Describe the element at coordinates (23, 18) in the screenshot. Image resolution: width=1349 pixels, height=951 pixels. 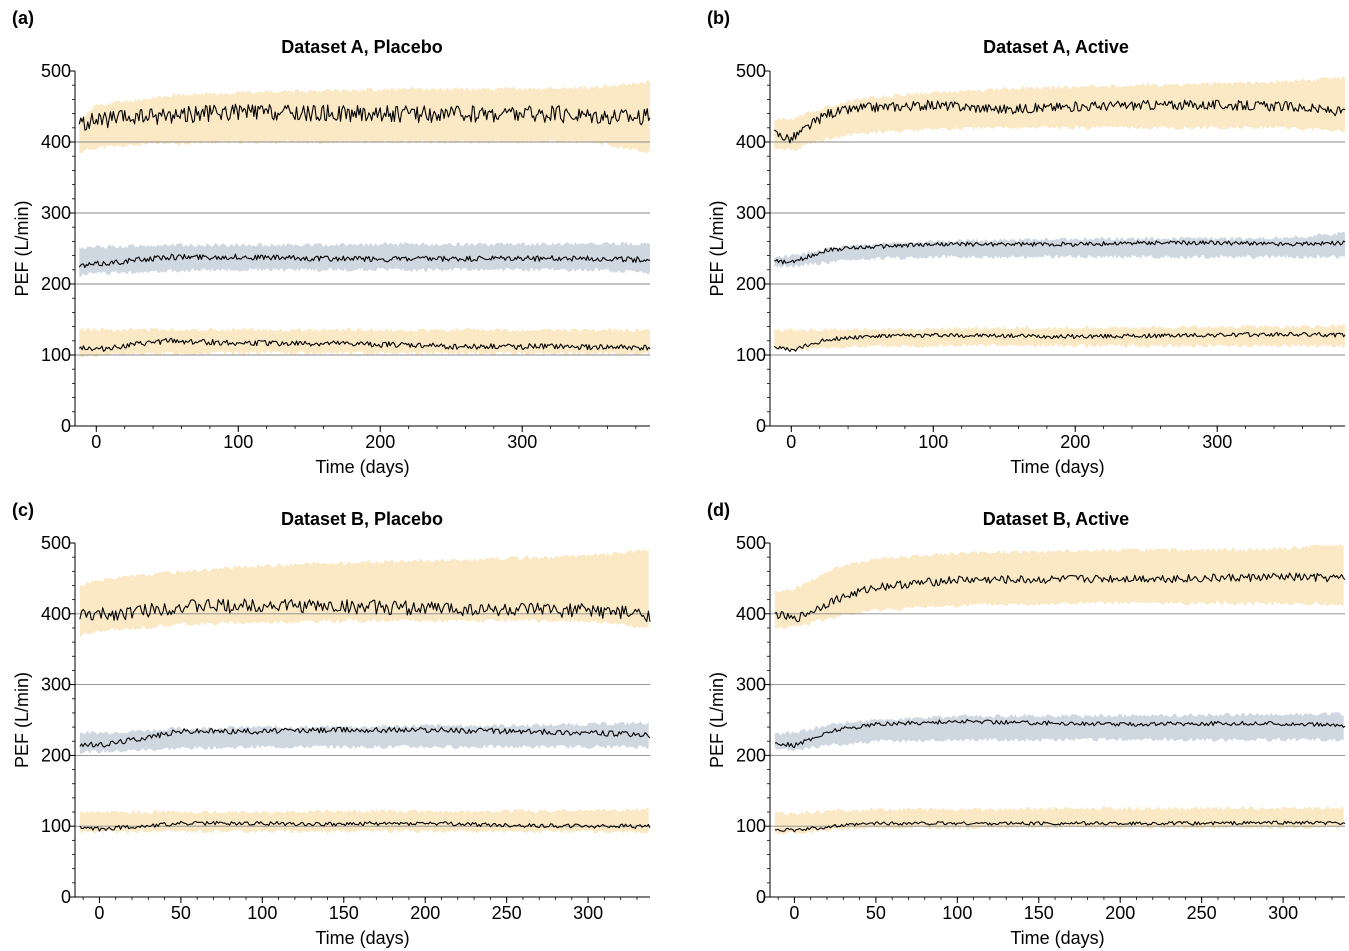
I see `panel-letter: (a)` at that location.